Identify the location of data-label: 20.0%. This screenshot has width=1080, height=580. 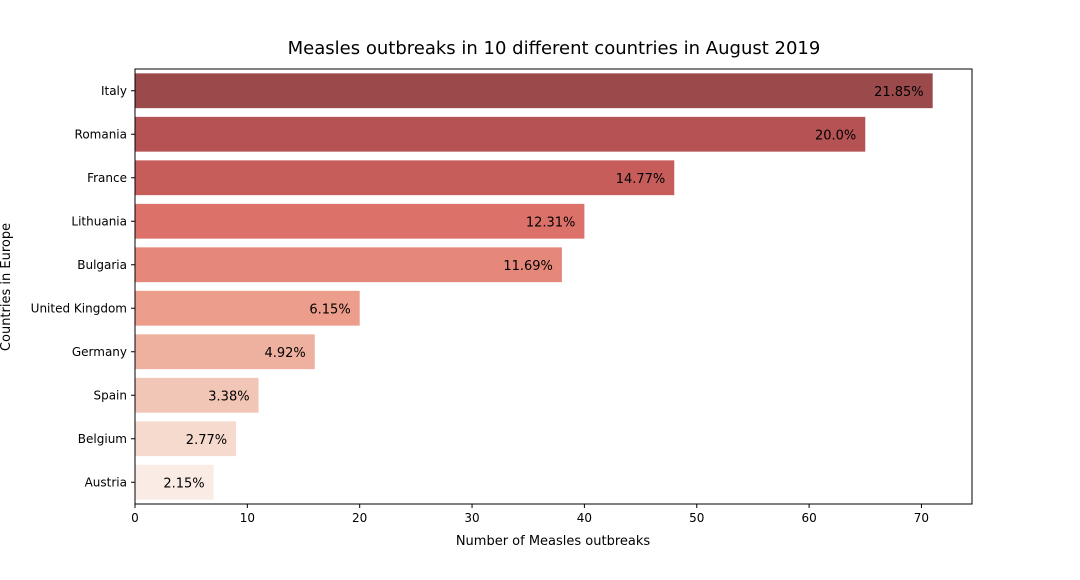
(835, 135).